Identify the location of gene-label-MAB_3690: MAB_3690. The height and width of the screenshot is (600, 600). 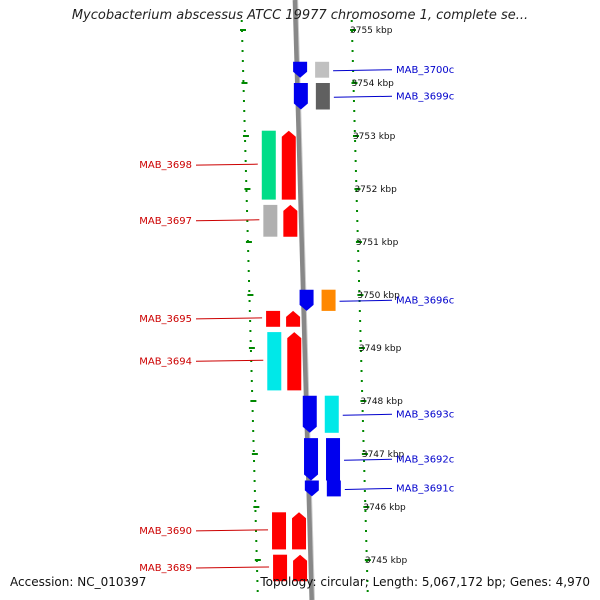
(165, 531).